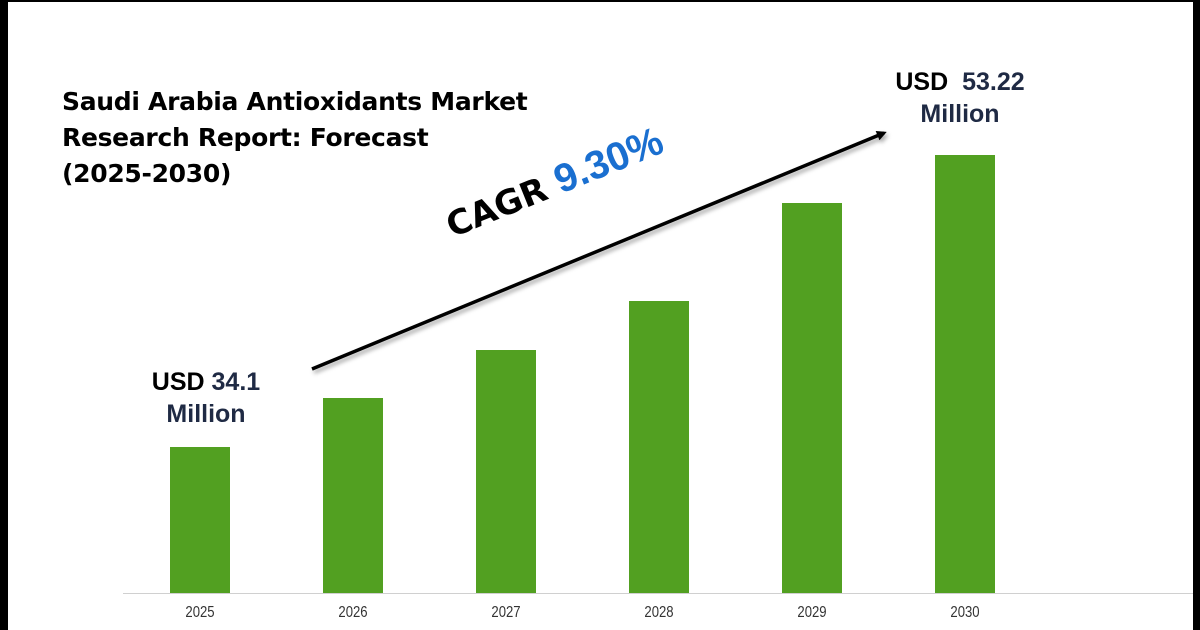 This screenshot has height=630, width=1200. Describe the element at coordinates (922, 82) in the screenshot. I see `end-currency: USD` at that location.